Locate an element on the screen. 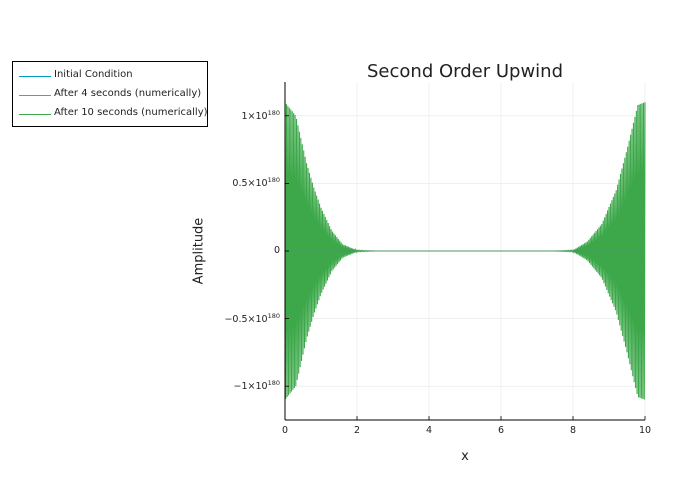 This screenshot has width=700, height=500. legend-swatch-4s is located at coordinates (35, 95).